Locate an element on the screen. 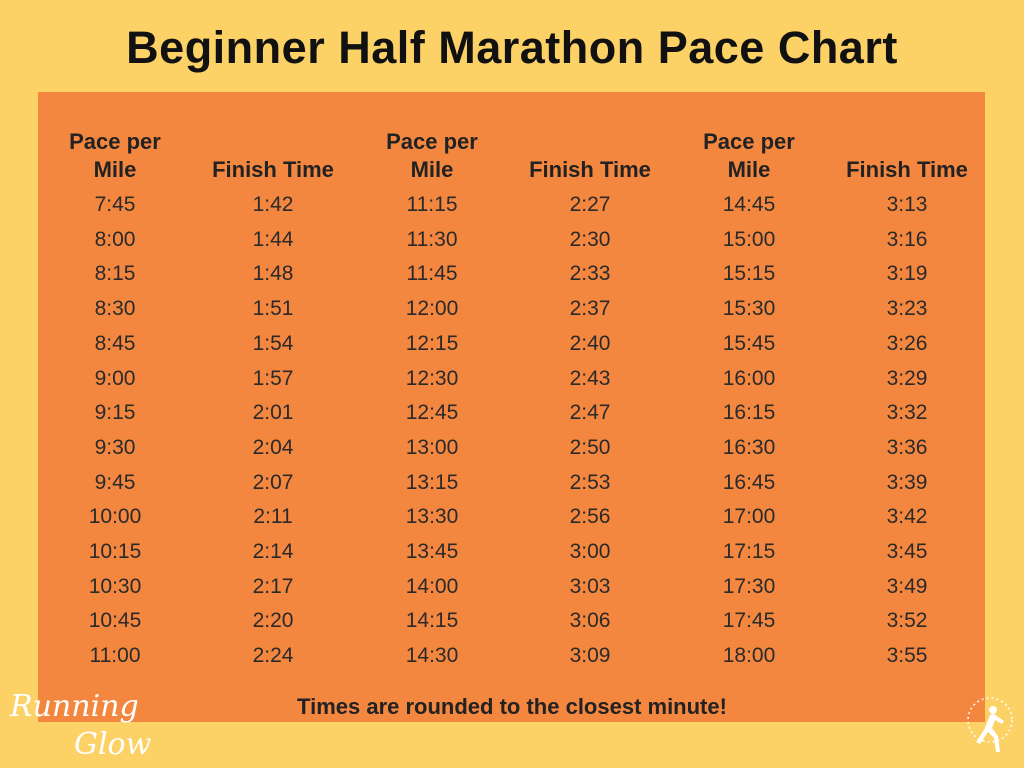 The height and width of the screenshot is (768, 1024). table-cell: 3:52 is located at coordinates (907, 621).